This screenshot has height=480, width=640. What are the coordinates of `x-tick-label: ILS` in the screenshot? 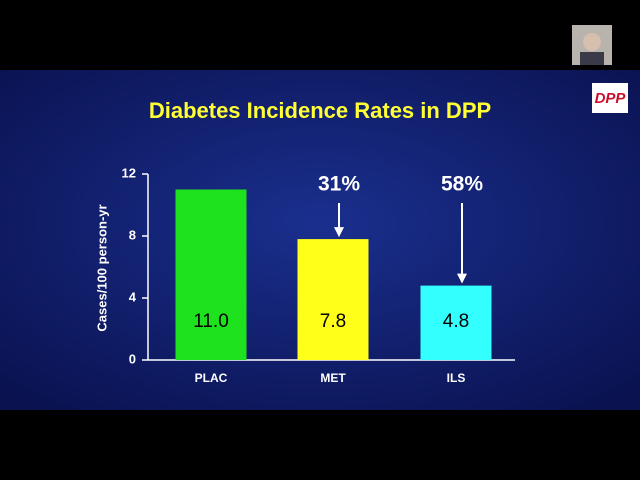 It's located at (456, 378).